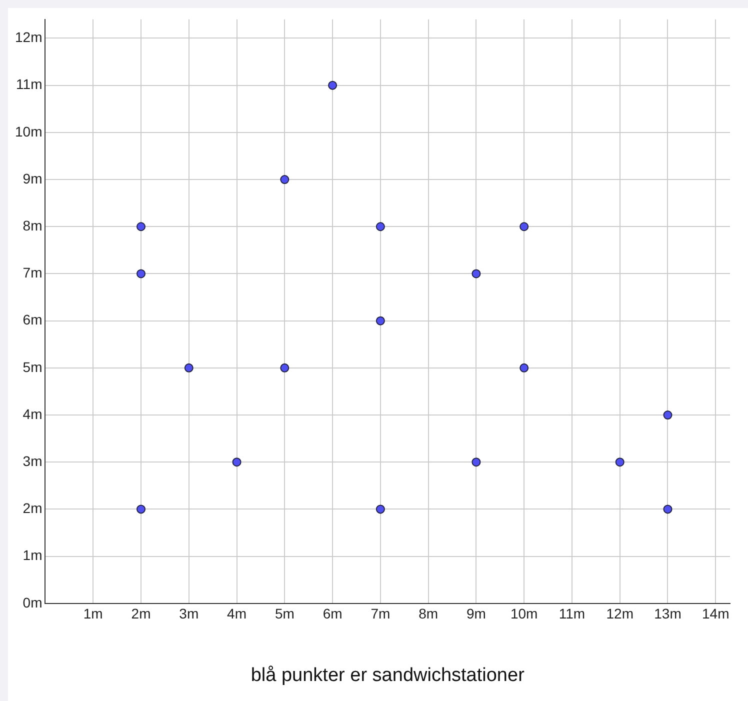  I want to click on x-tick-label: 13m, so click(668, 614).